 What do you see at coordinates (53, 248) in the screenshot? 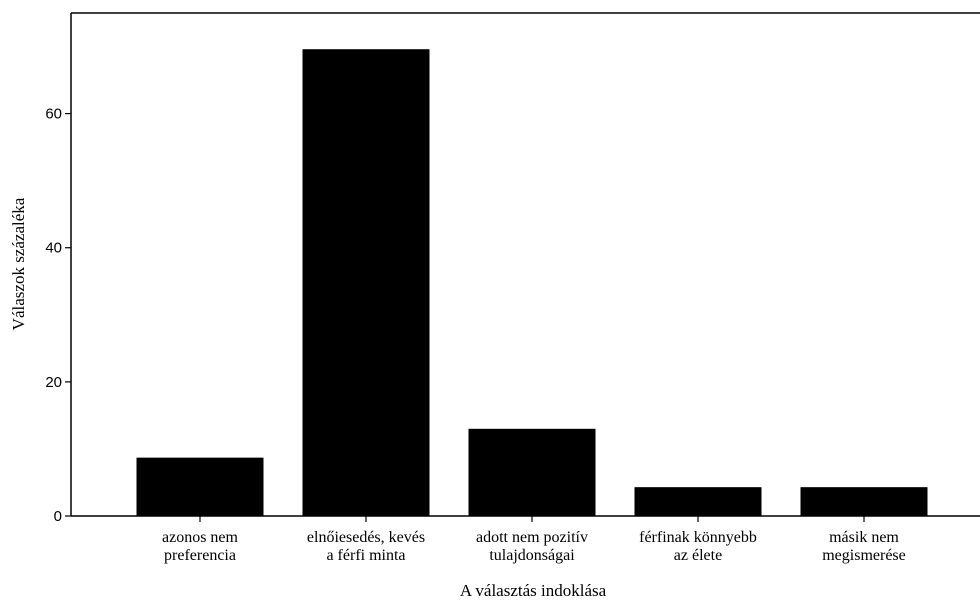
I see `y-tick-label: 40` at bounding box center [53, 248].